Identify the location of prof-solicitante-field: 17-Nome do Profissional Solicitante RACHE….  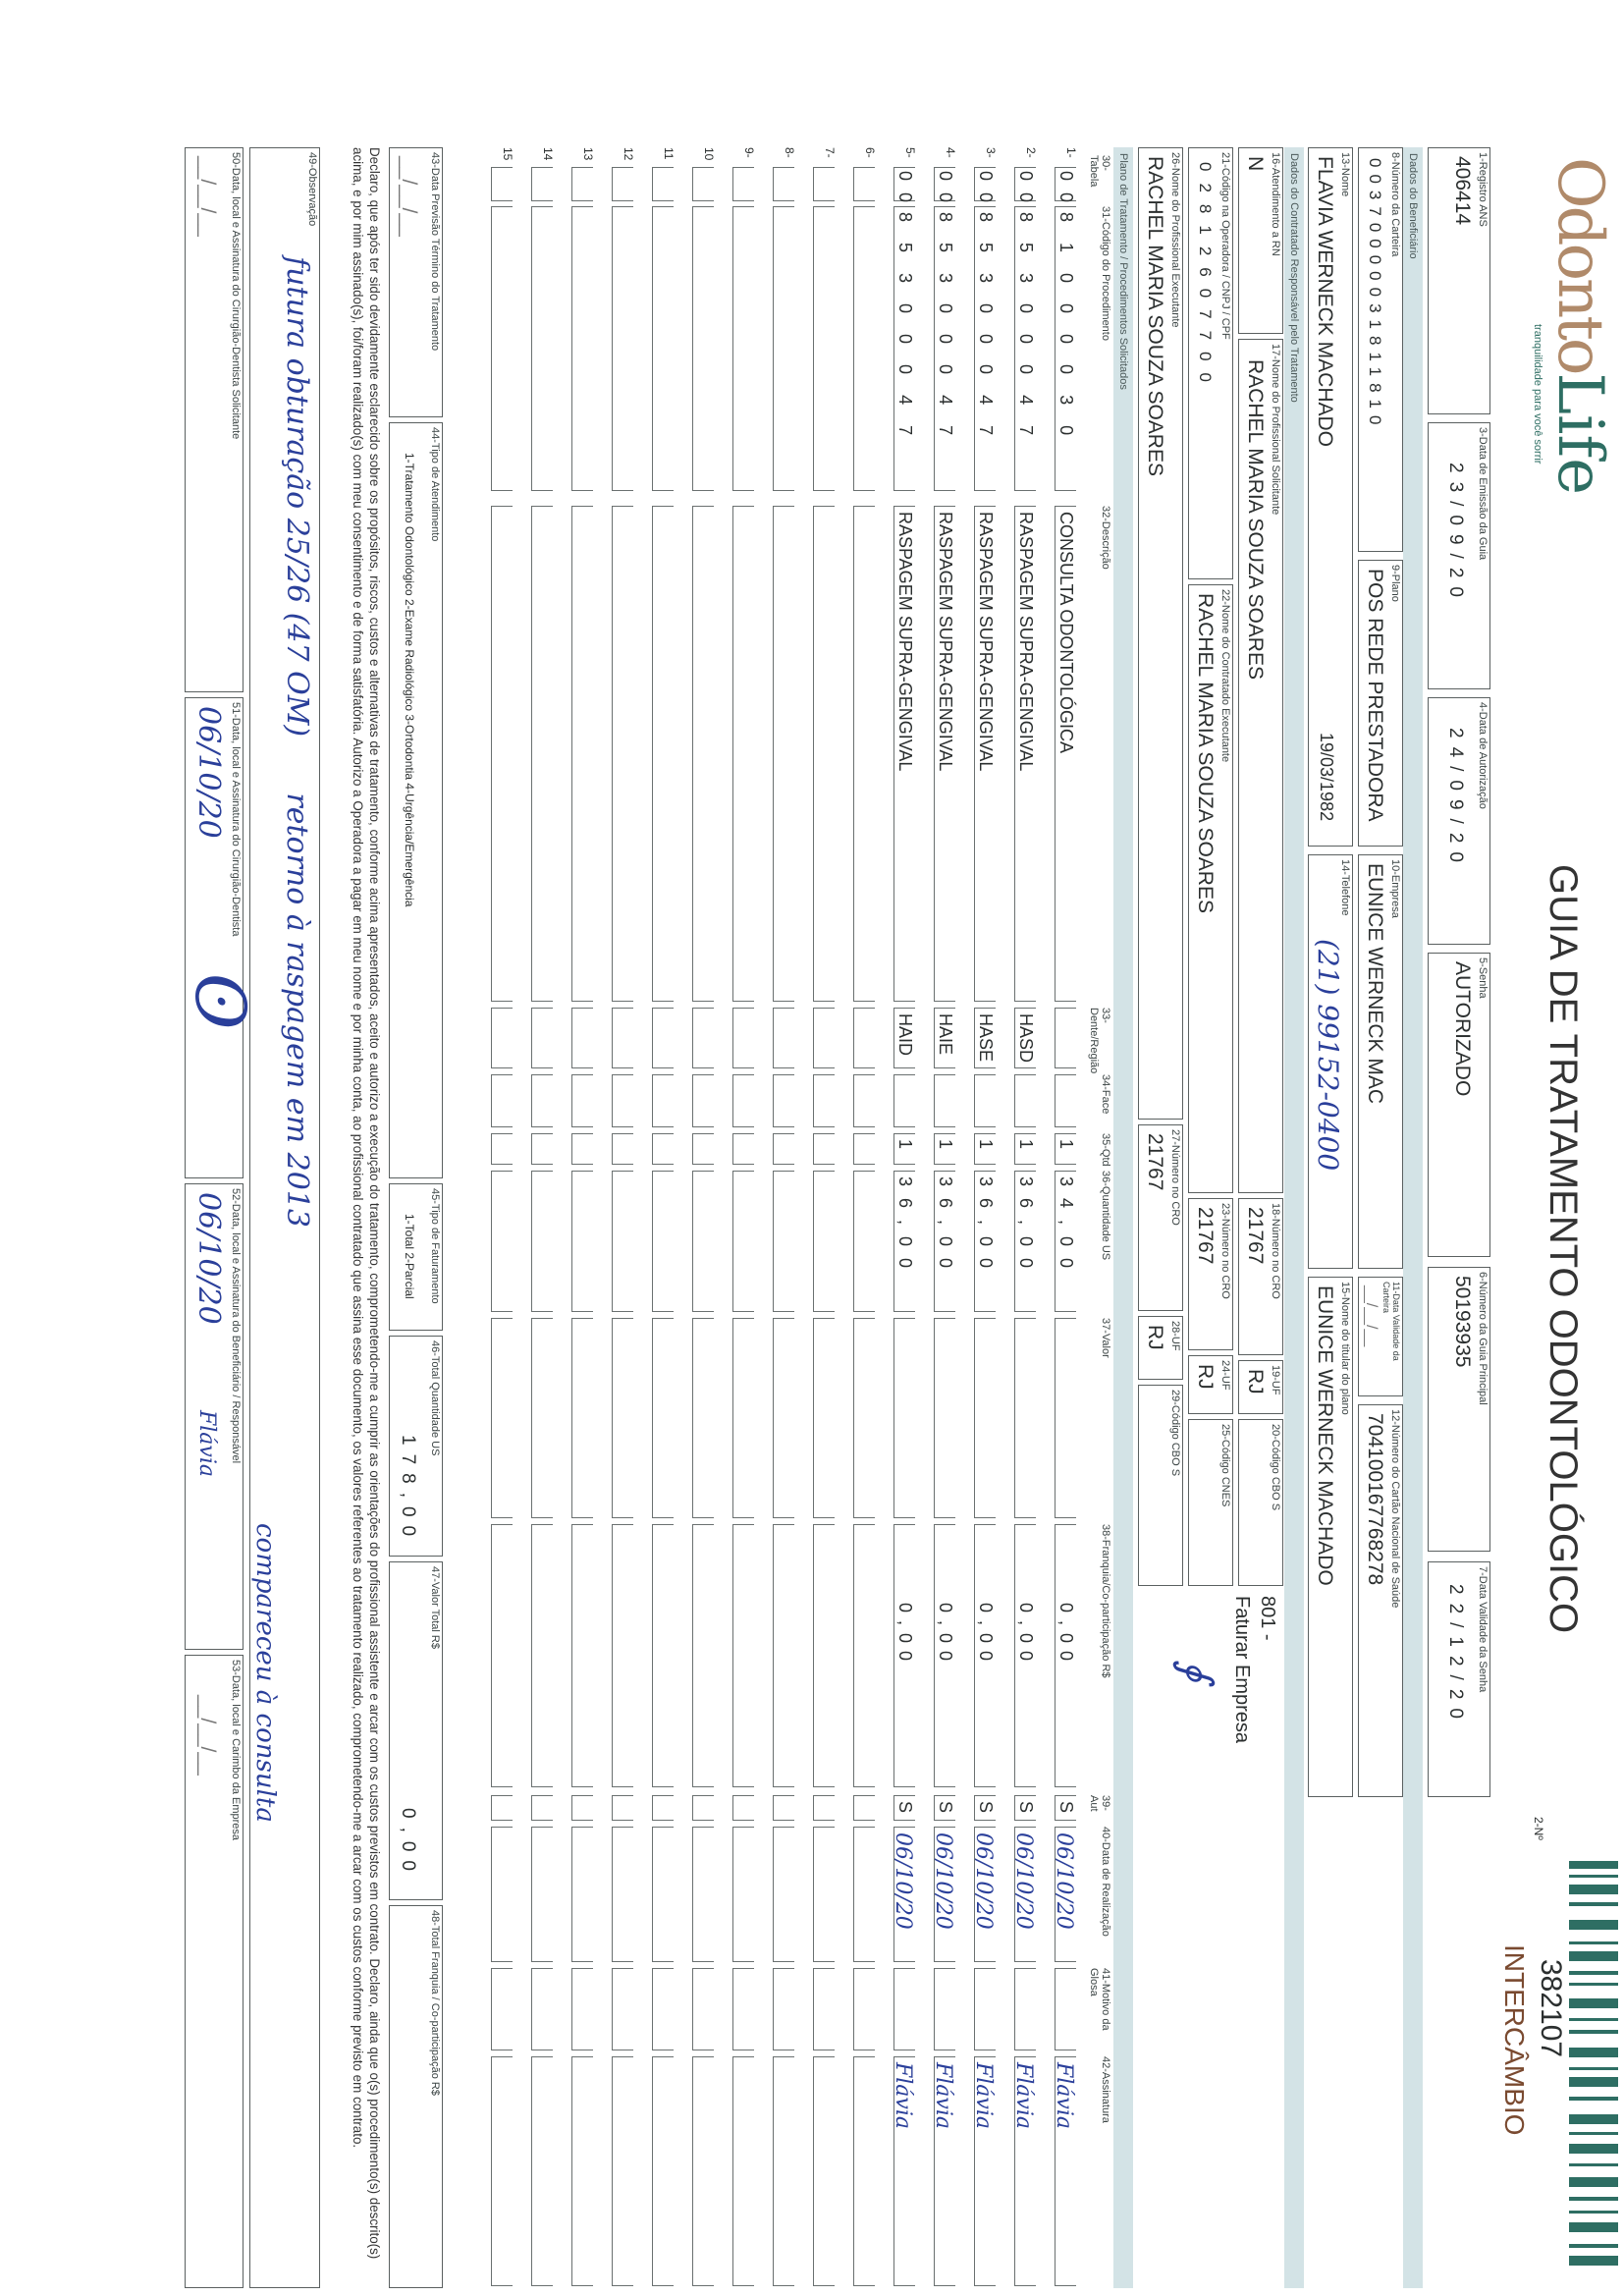
(1260, 766).